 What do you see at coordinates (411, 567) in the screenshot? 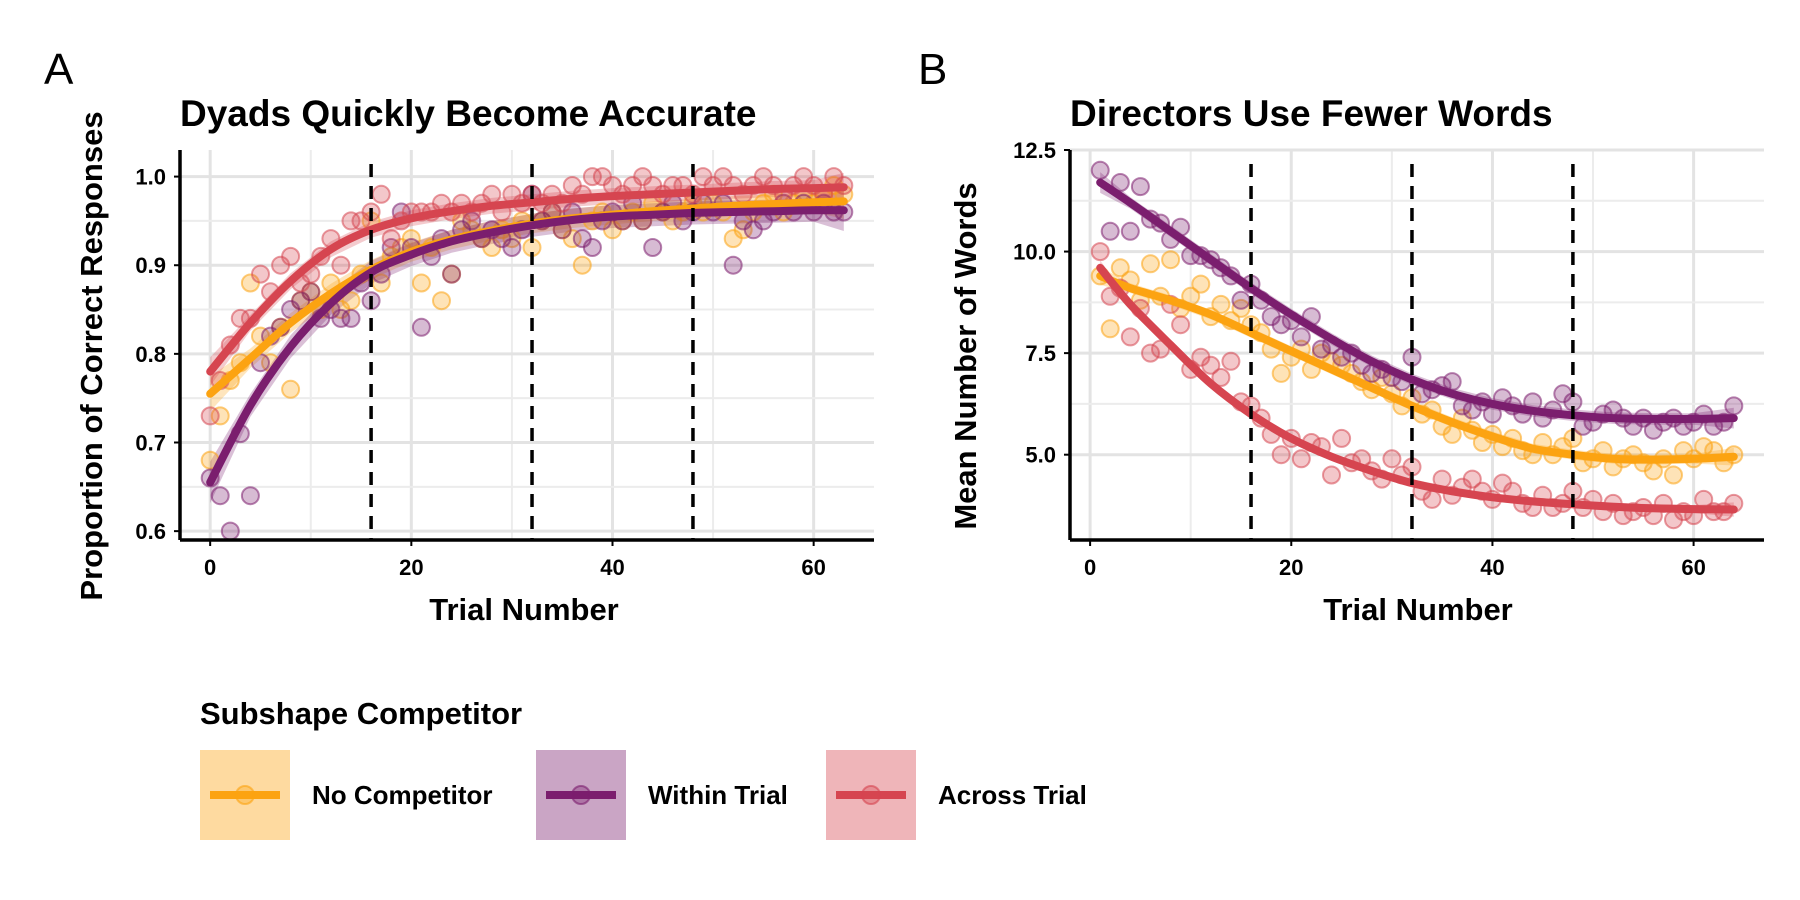
I see `panel-a-x-tick-1: 20` at bounding box center [411, 567].